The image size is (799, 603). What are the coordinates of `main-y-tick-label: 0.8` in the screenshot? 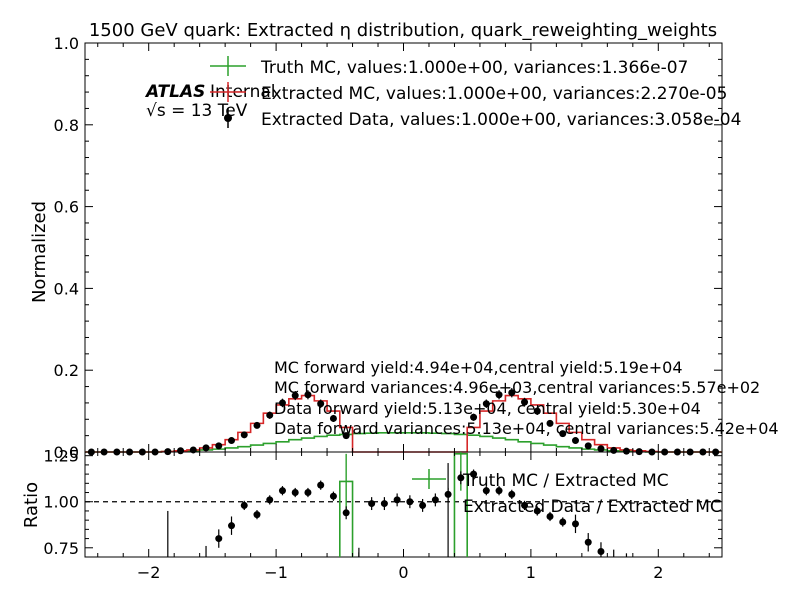 It's located at (66, 125).